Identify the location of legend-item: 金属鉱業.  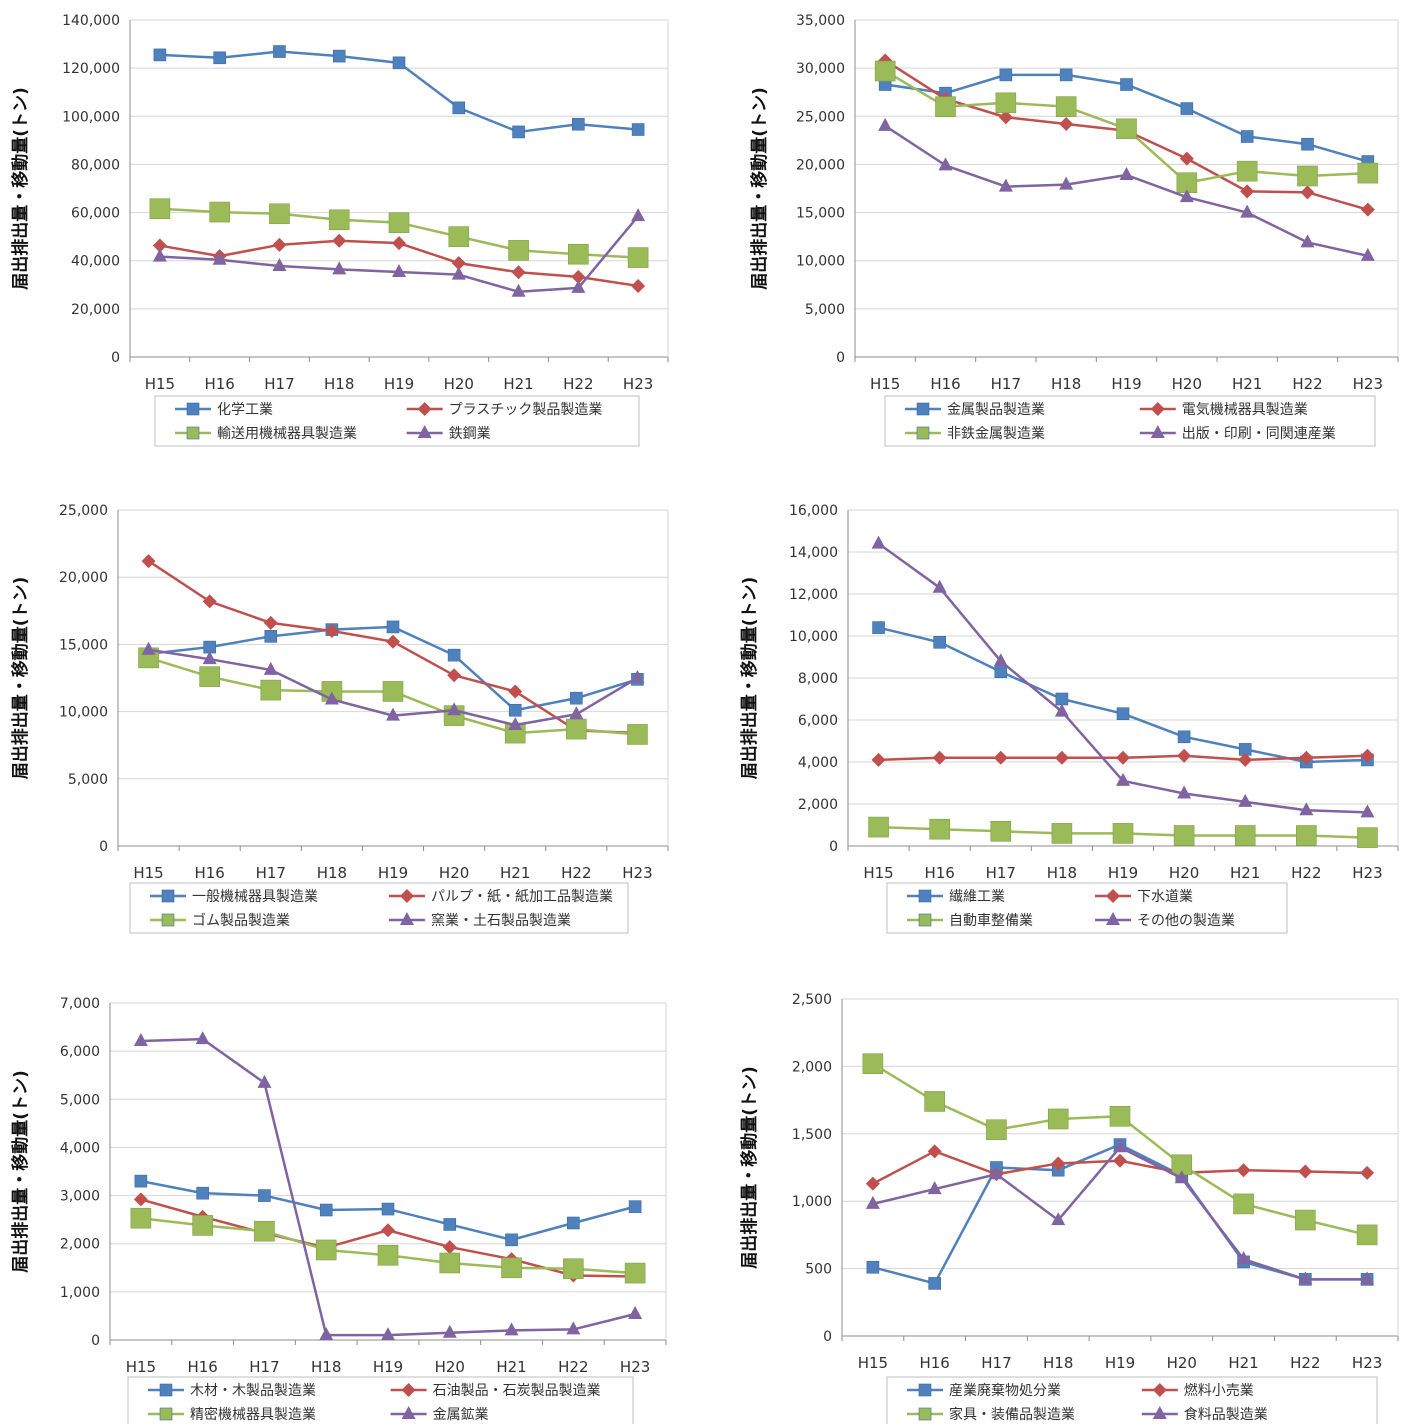
(439, 1414).